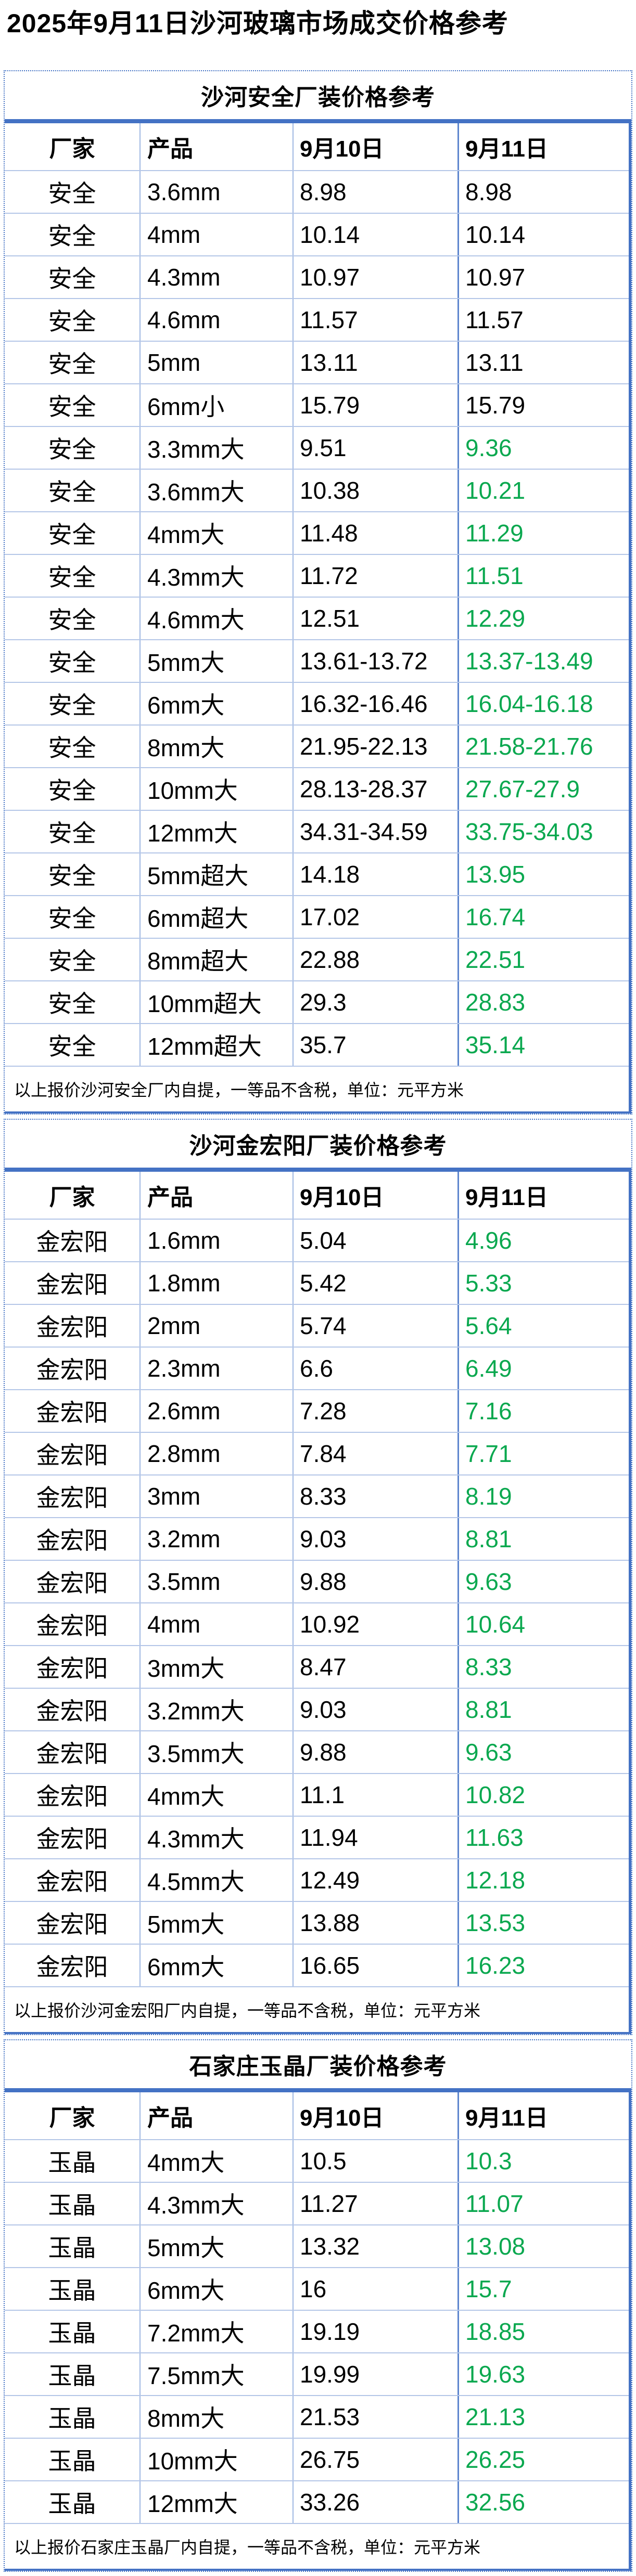  I want to click on table-row: 安全 8mm大 21.95-22.13 21.58-21.76, so click(317, 745).